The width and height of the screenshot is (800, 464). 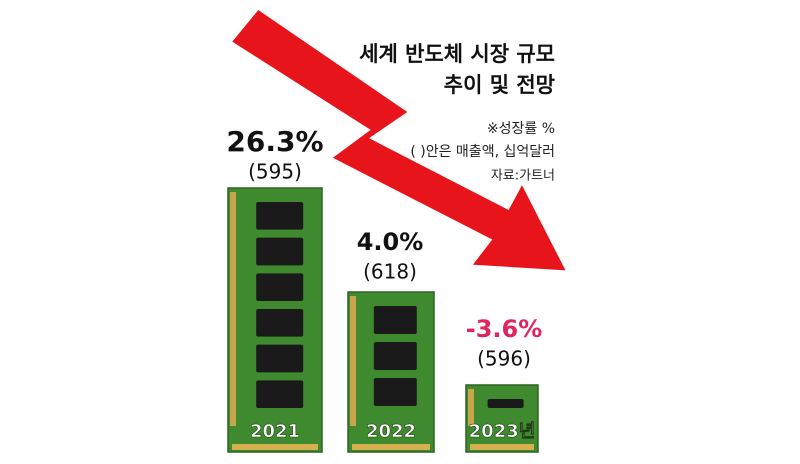 What do you see at coordinates (390, 242) in the screenshot?
I see `growth-label: 4.0%` at bounding box center [390, 242].